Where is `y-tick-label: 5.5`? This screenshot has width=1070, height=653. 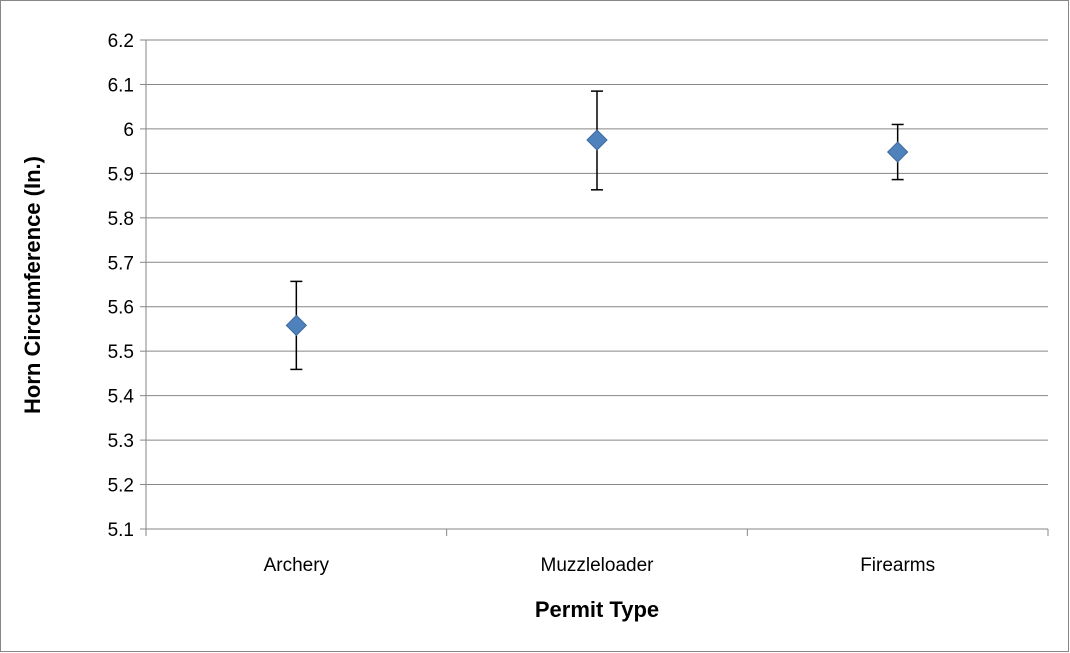 y-tick-label: 5.5 is located at coordinates (121, 352).